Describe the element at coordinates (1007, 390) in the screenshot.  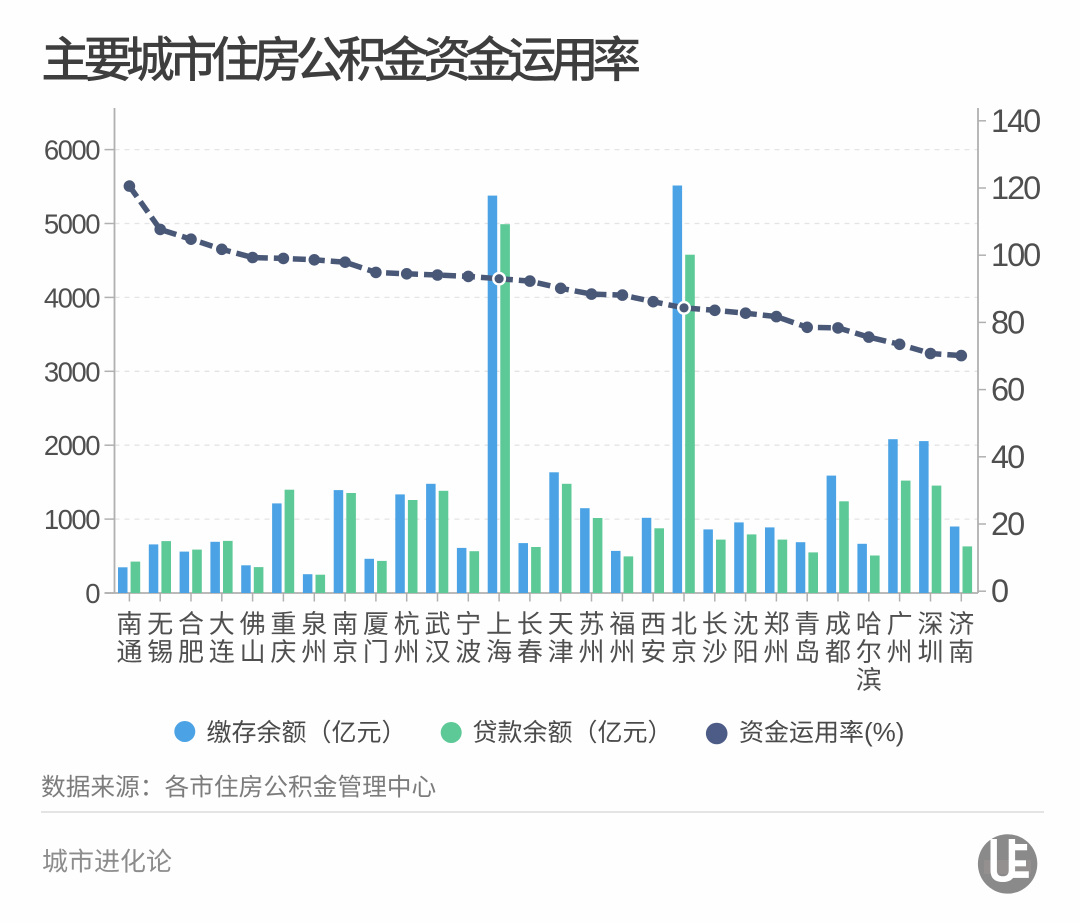
I see `svg-text: 60` at that location.